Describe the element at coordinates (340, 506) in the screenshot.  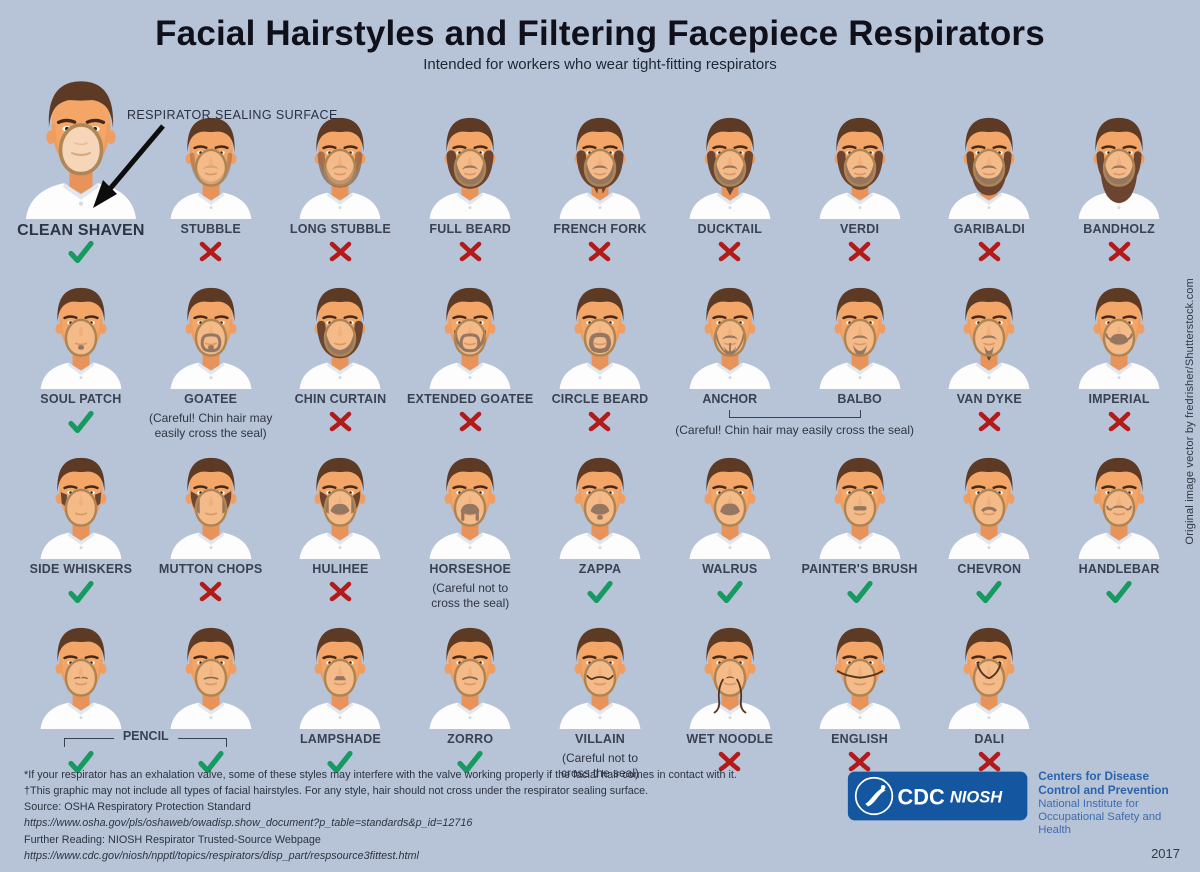
I see `face-hulihee` at that location.